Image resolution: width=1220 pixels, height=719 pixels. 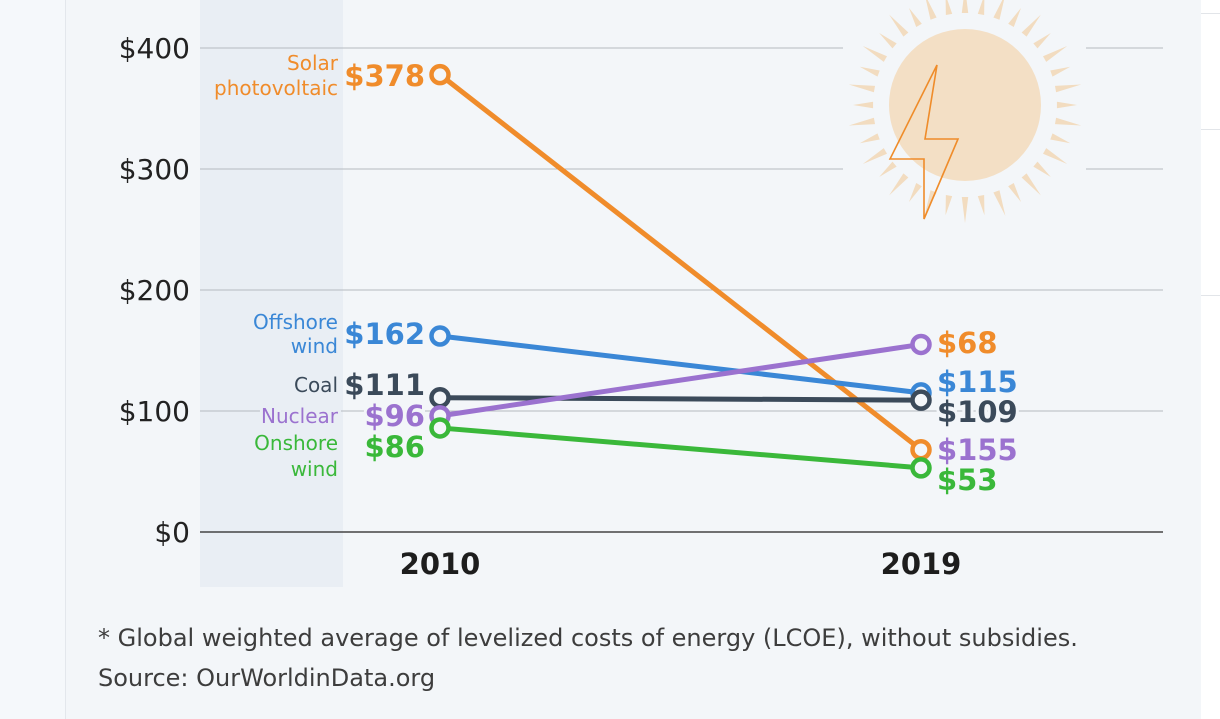 What do you see at coordinates (977, 382) in the screenshot?
I see `data-label: $115` at bounding box center [977, 382].